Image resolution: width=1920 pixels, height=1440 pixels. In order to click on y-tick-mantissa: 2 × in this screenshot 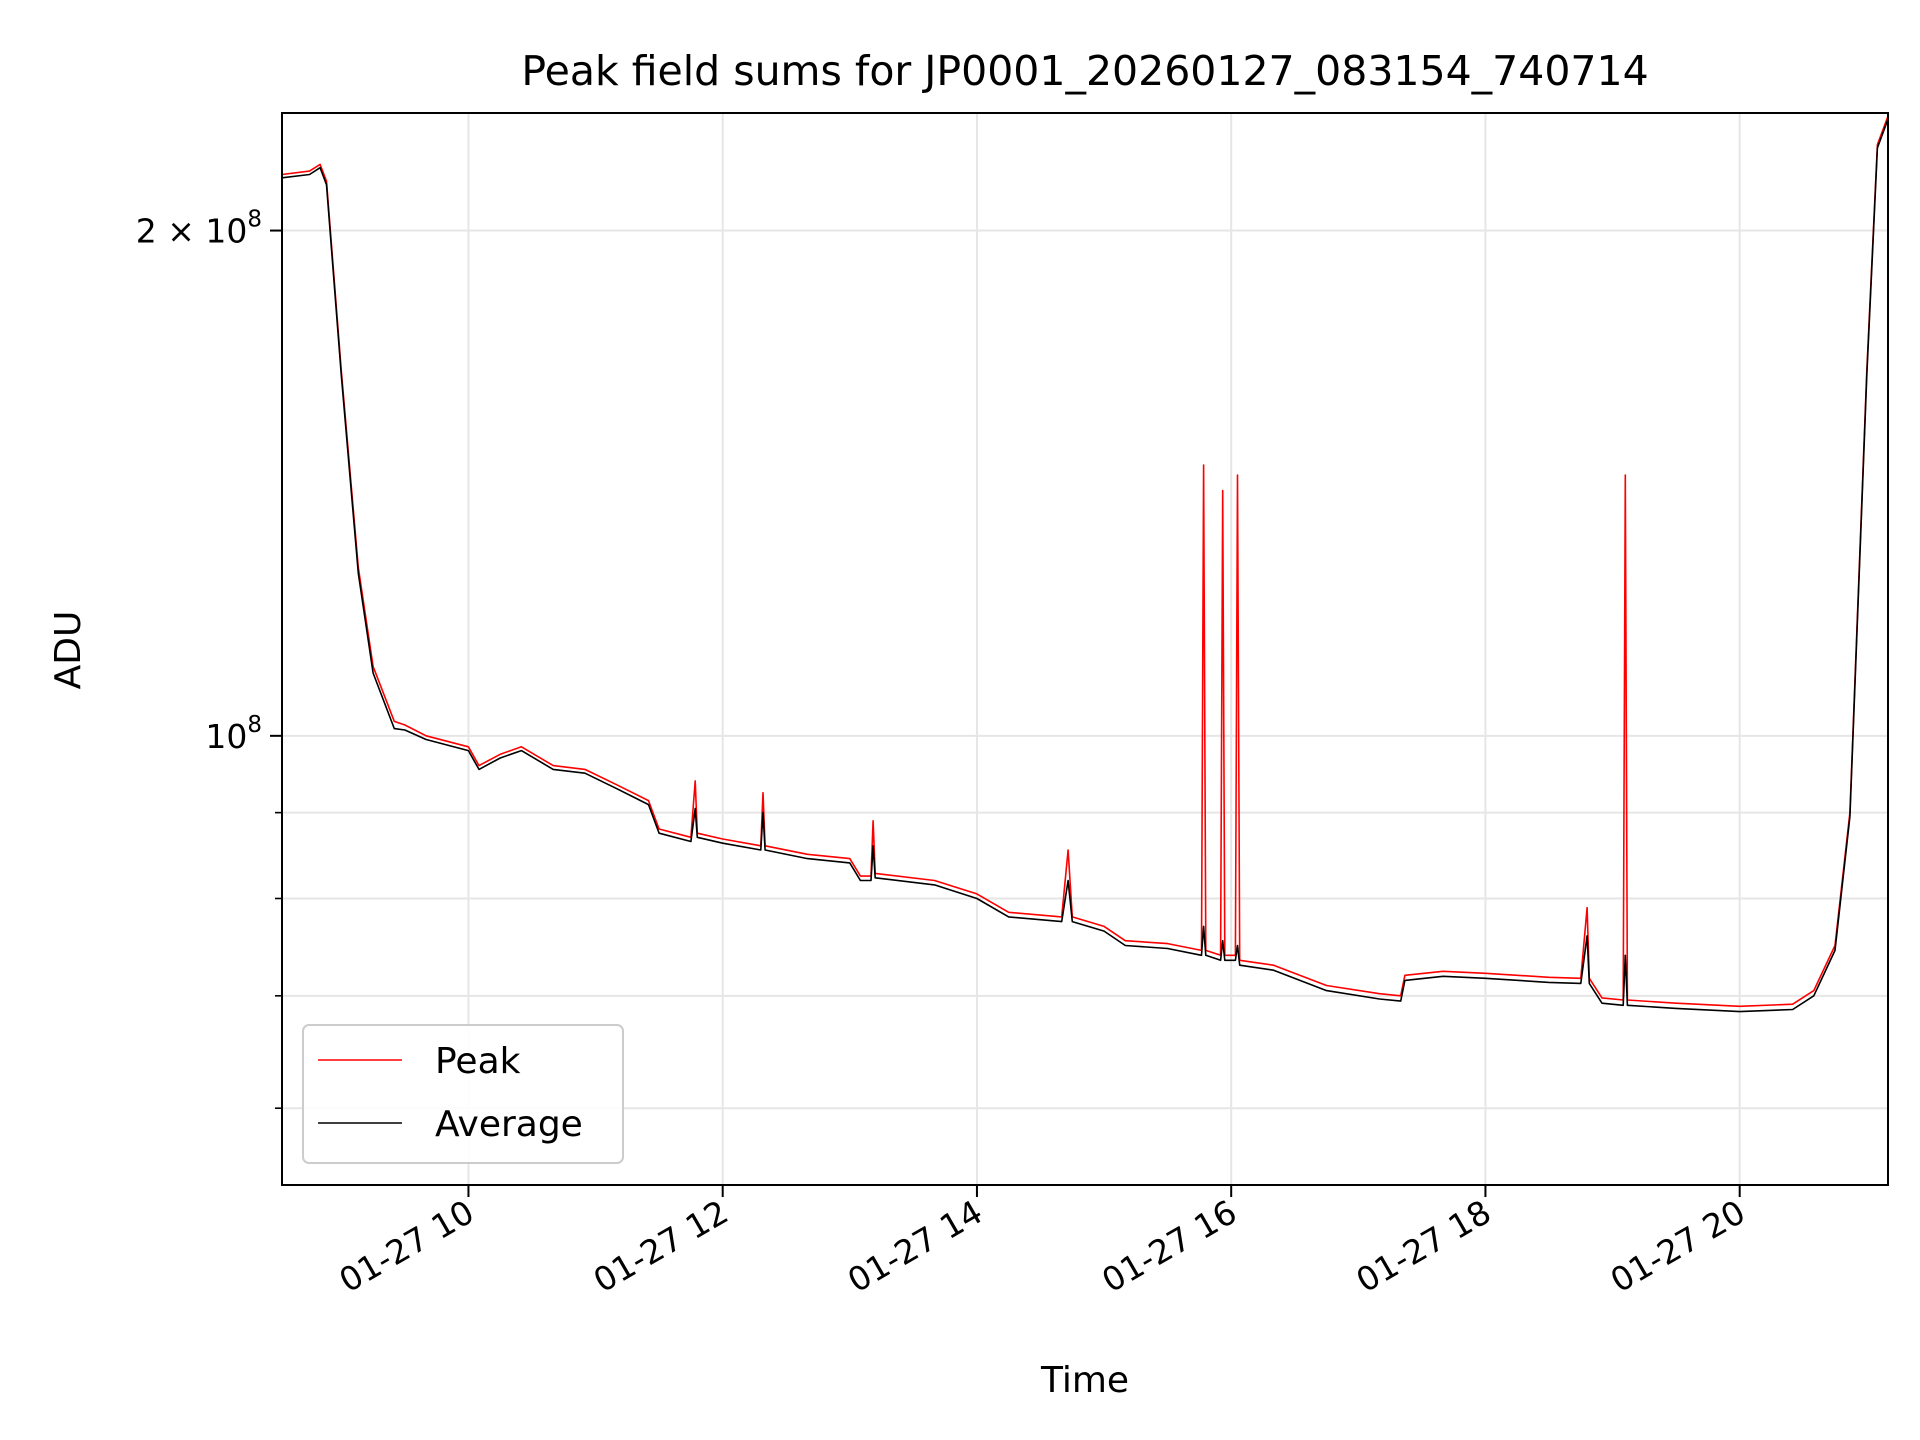, I will do `click(171, 231)`.